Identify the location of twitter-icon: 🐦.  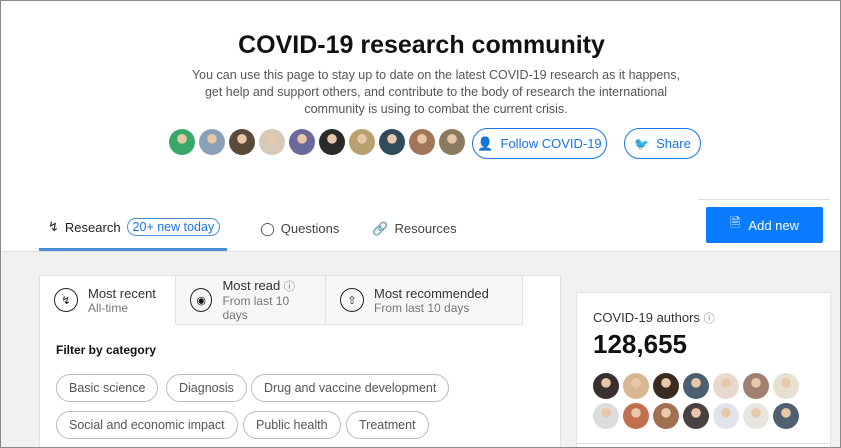
(642, 143).